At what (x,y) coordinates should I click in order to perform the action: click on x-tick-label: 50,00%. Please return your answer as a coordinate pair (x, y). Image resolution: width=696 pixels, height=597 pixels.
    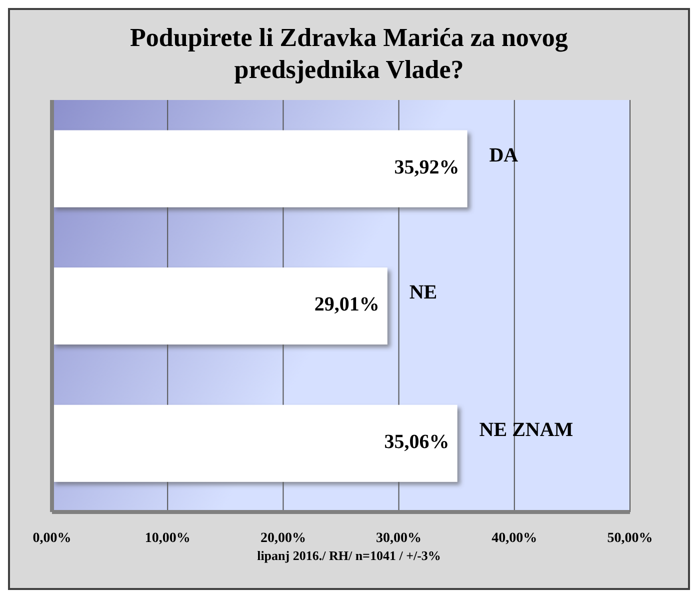
    Looking at the image, I should click on (630, 538).